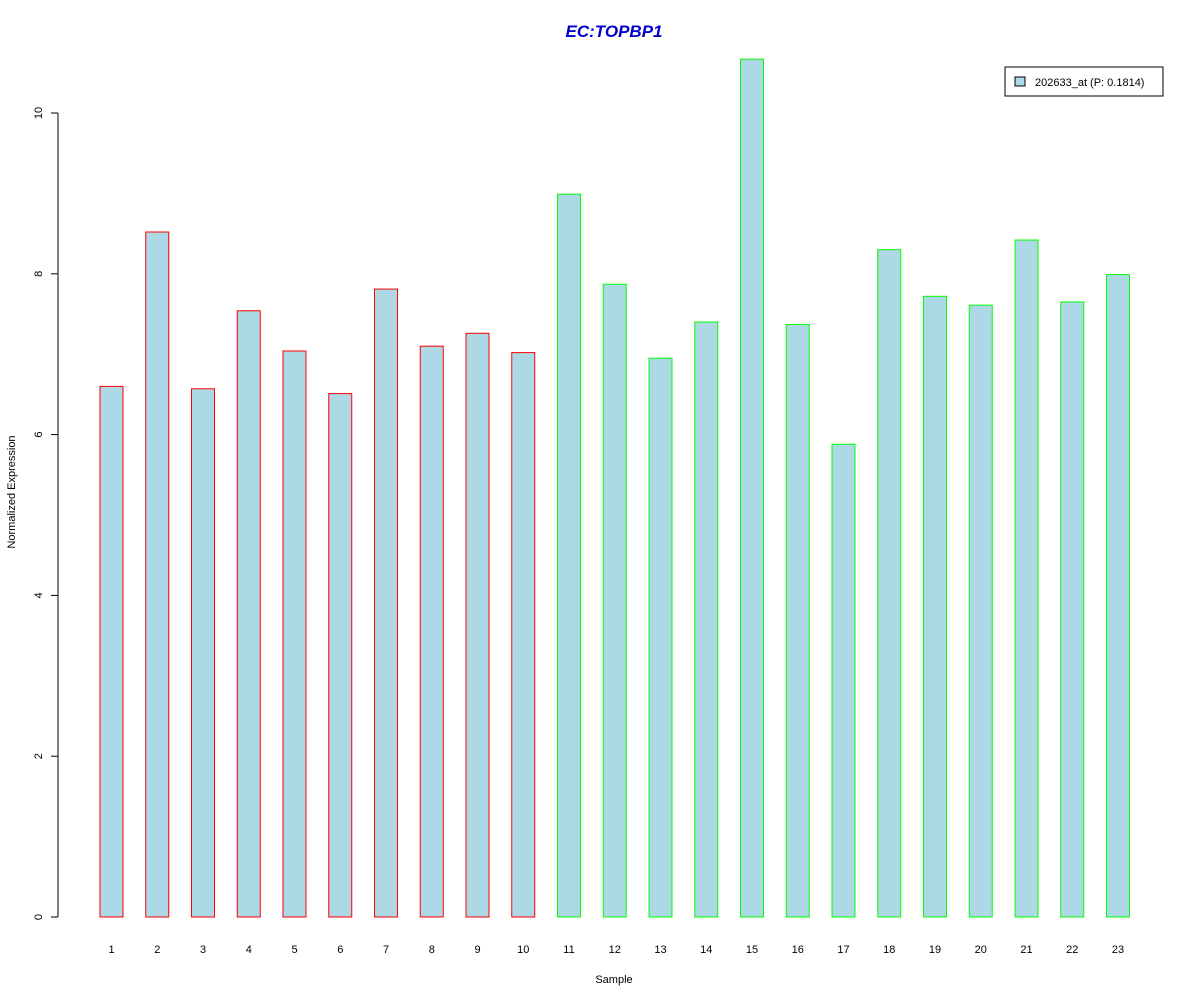 The height and width of the screenshot is (1000, 1200). What do you see at coordinates (614, 31) in the screenshot?
I see `chart-title: EC:TOPBP1` at bounding box center [614, 31].